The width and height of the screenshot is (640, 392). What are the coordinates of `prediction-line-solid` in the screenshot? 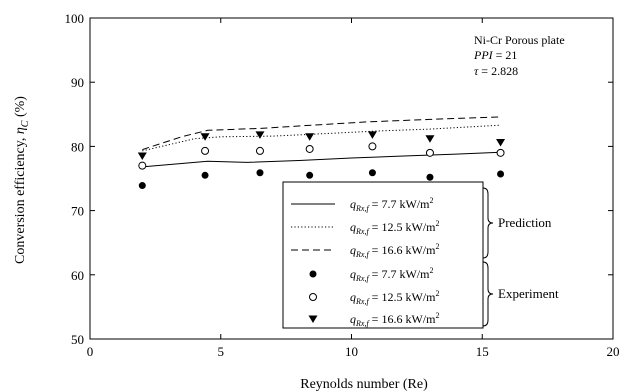 It's located at (321, 159).